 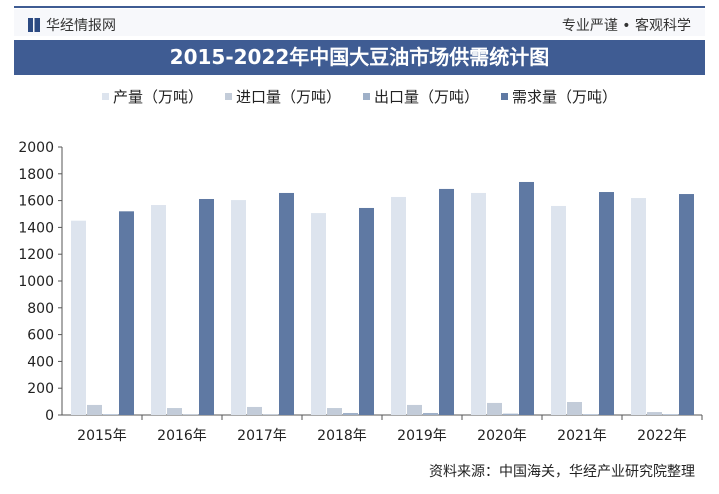 I want to click on legend-item: 需求量（万吨）, so click(x=559, y=96).